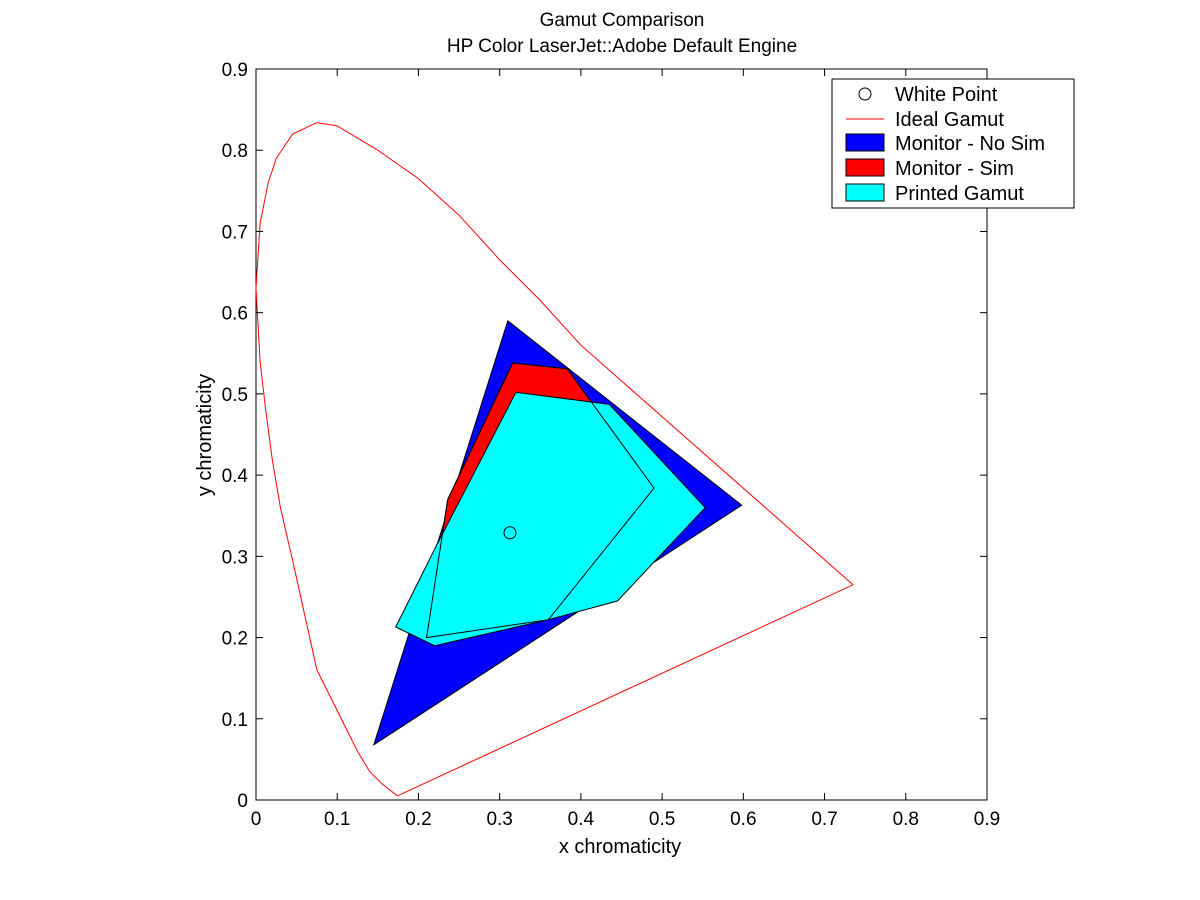 This screenshot has height=900, width=1200. What do you see at coordinates (865, 167) in the screenshot?
I see `legend-monitor-sim-swatch` at bounding box center [865, 167].